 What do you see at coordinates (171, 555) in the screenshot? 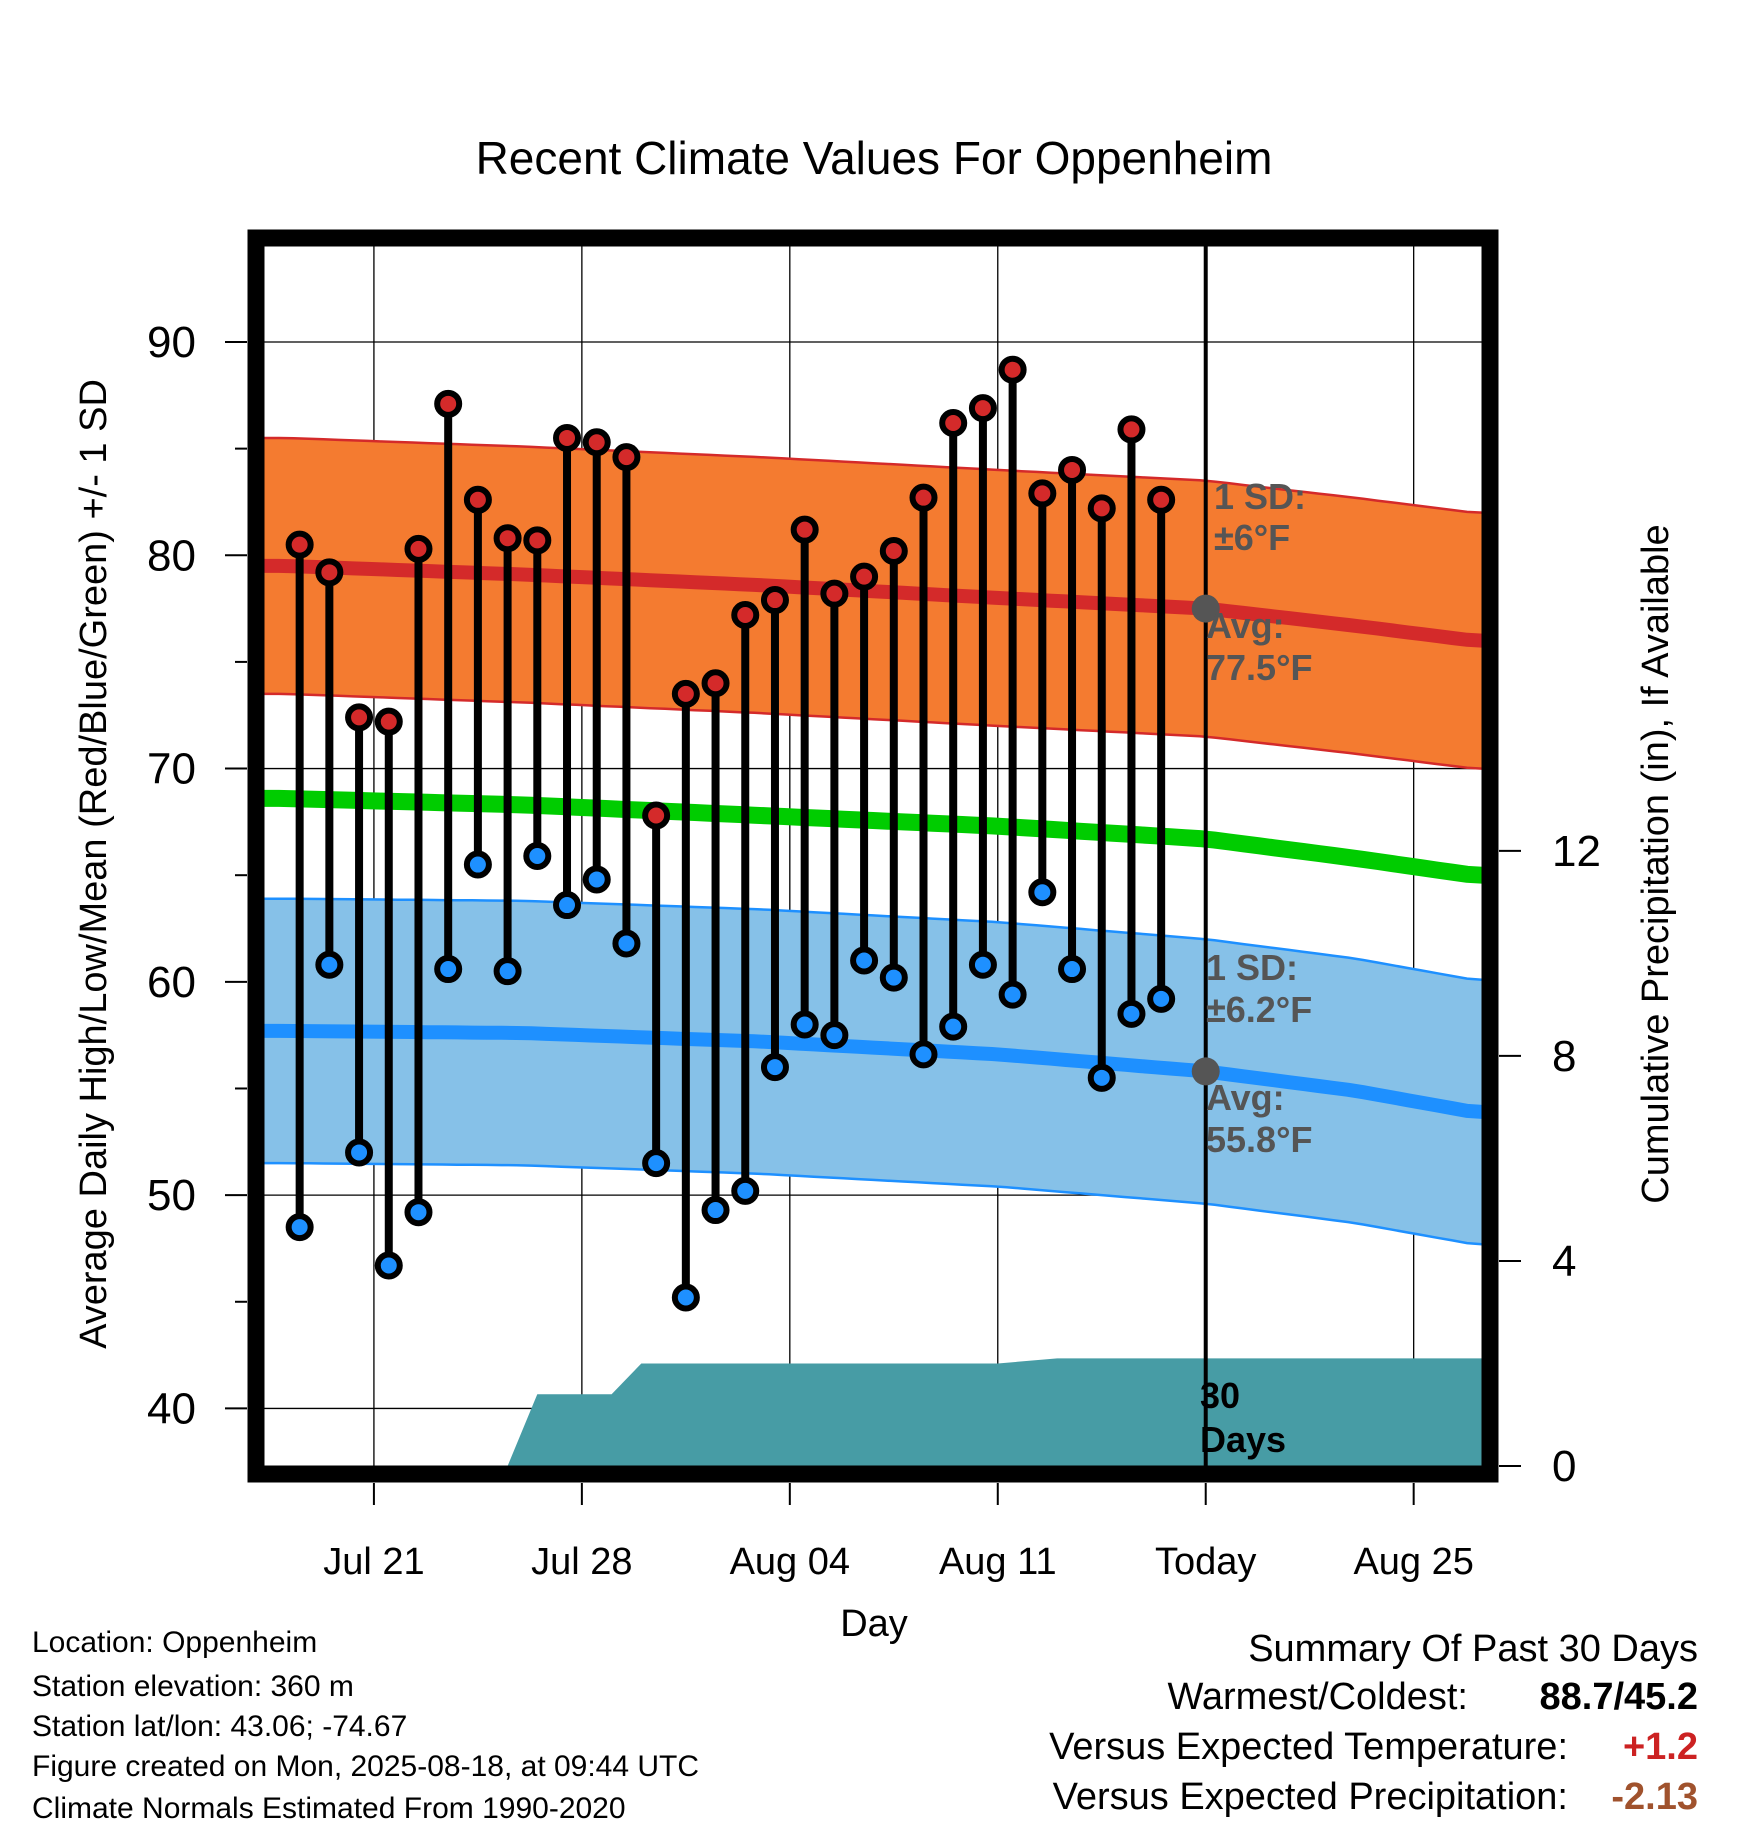
I see `y-left-tick-label: 80` at bounding box center [171, 555].